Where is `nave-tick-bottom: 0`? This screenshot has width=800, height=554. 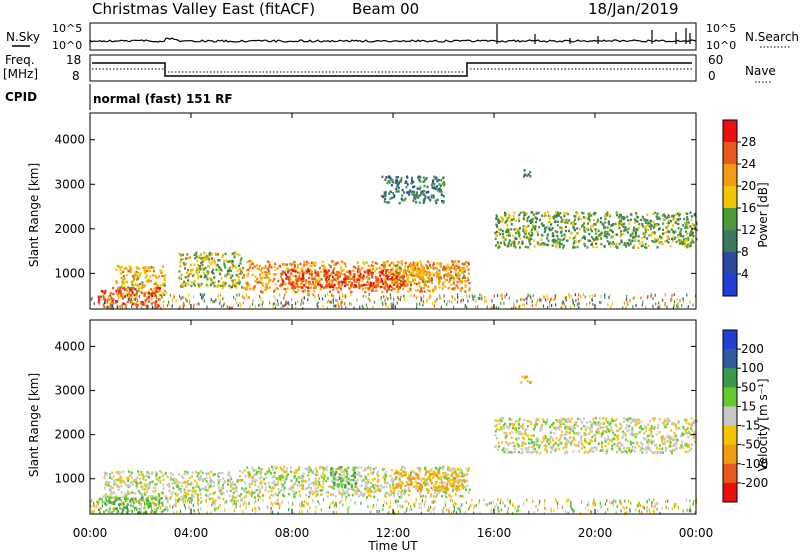
nave-tick-bottom: 0 is located at coordinates (712, 76).